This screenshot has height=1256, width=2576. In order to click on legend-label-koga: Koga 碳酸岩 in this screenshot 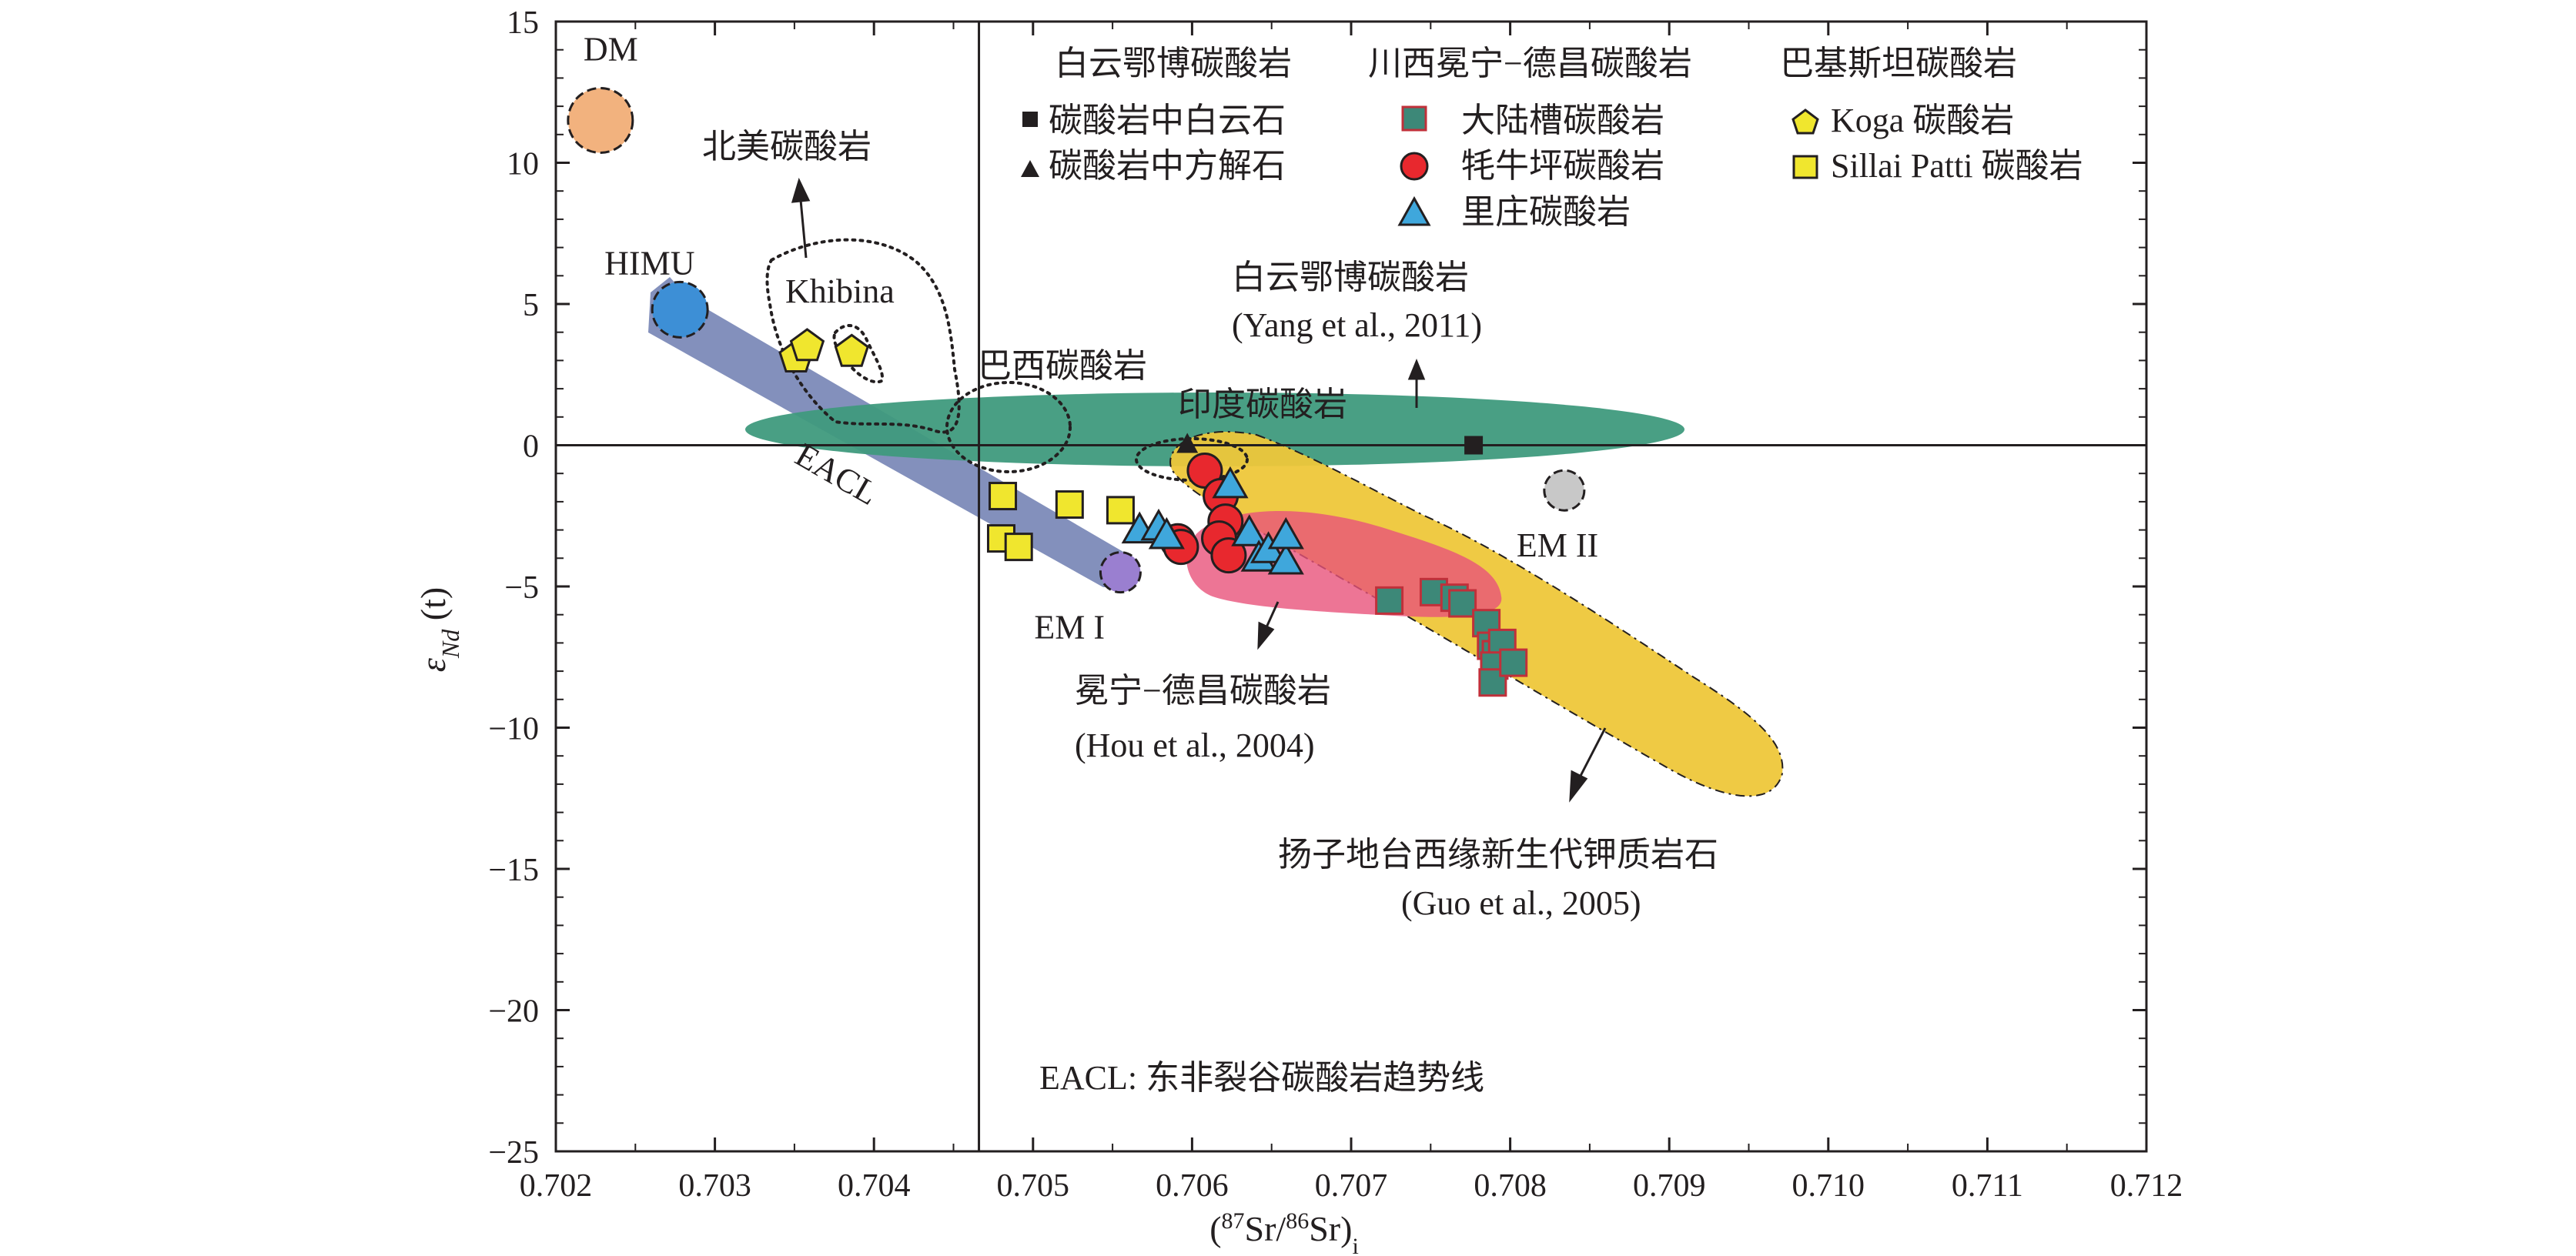, I will do `click(1922, 120)`.